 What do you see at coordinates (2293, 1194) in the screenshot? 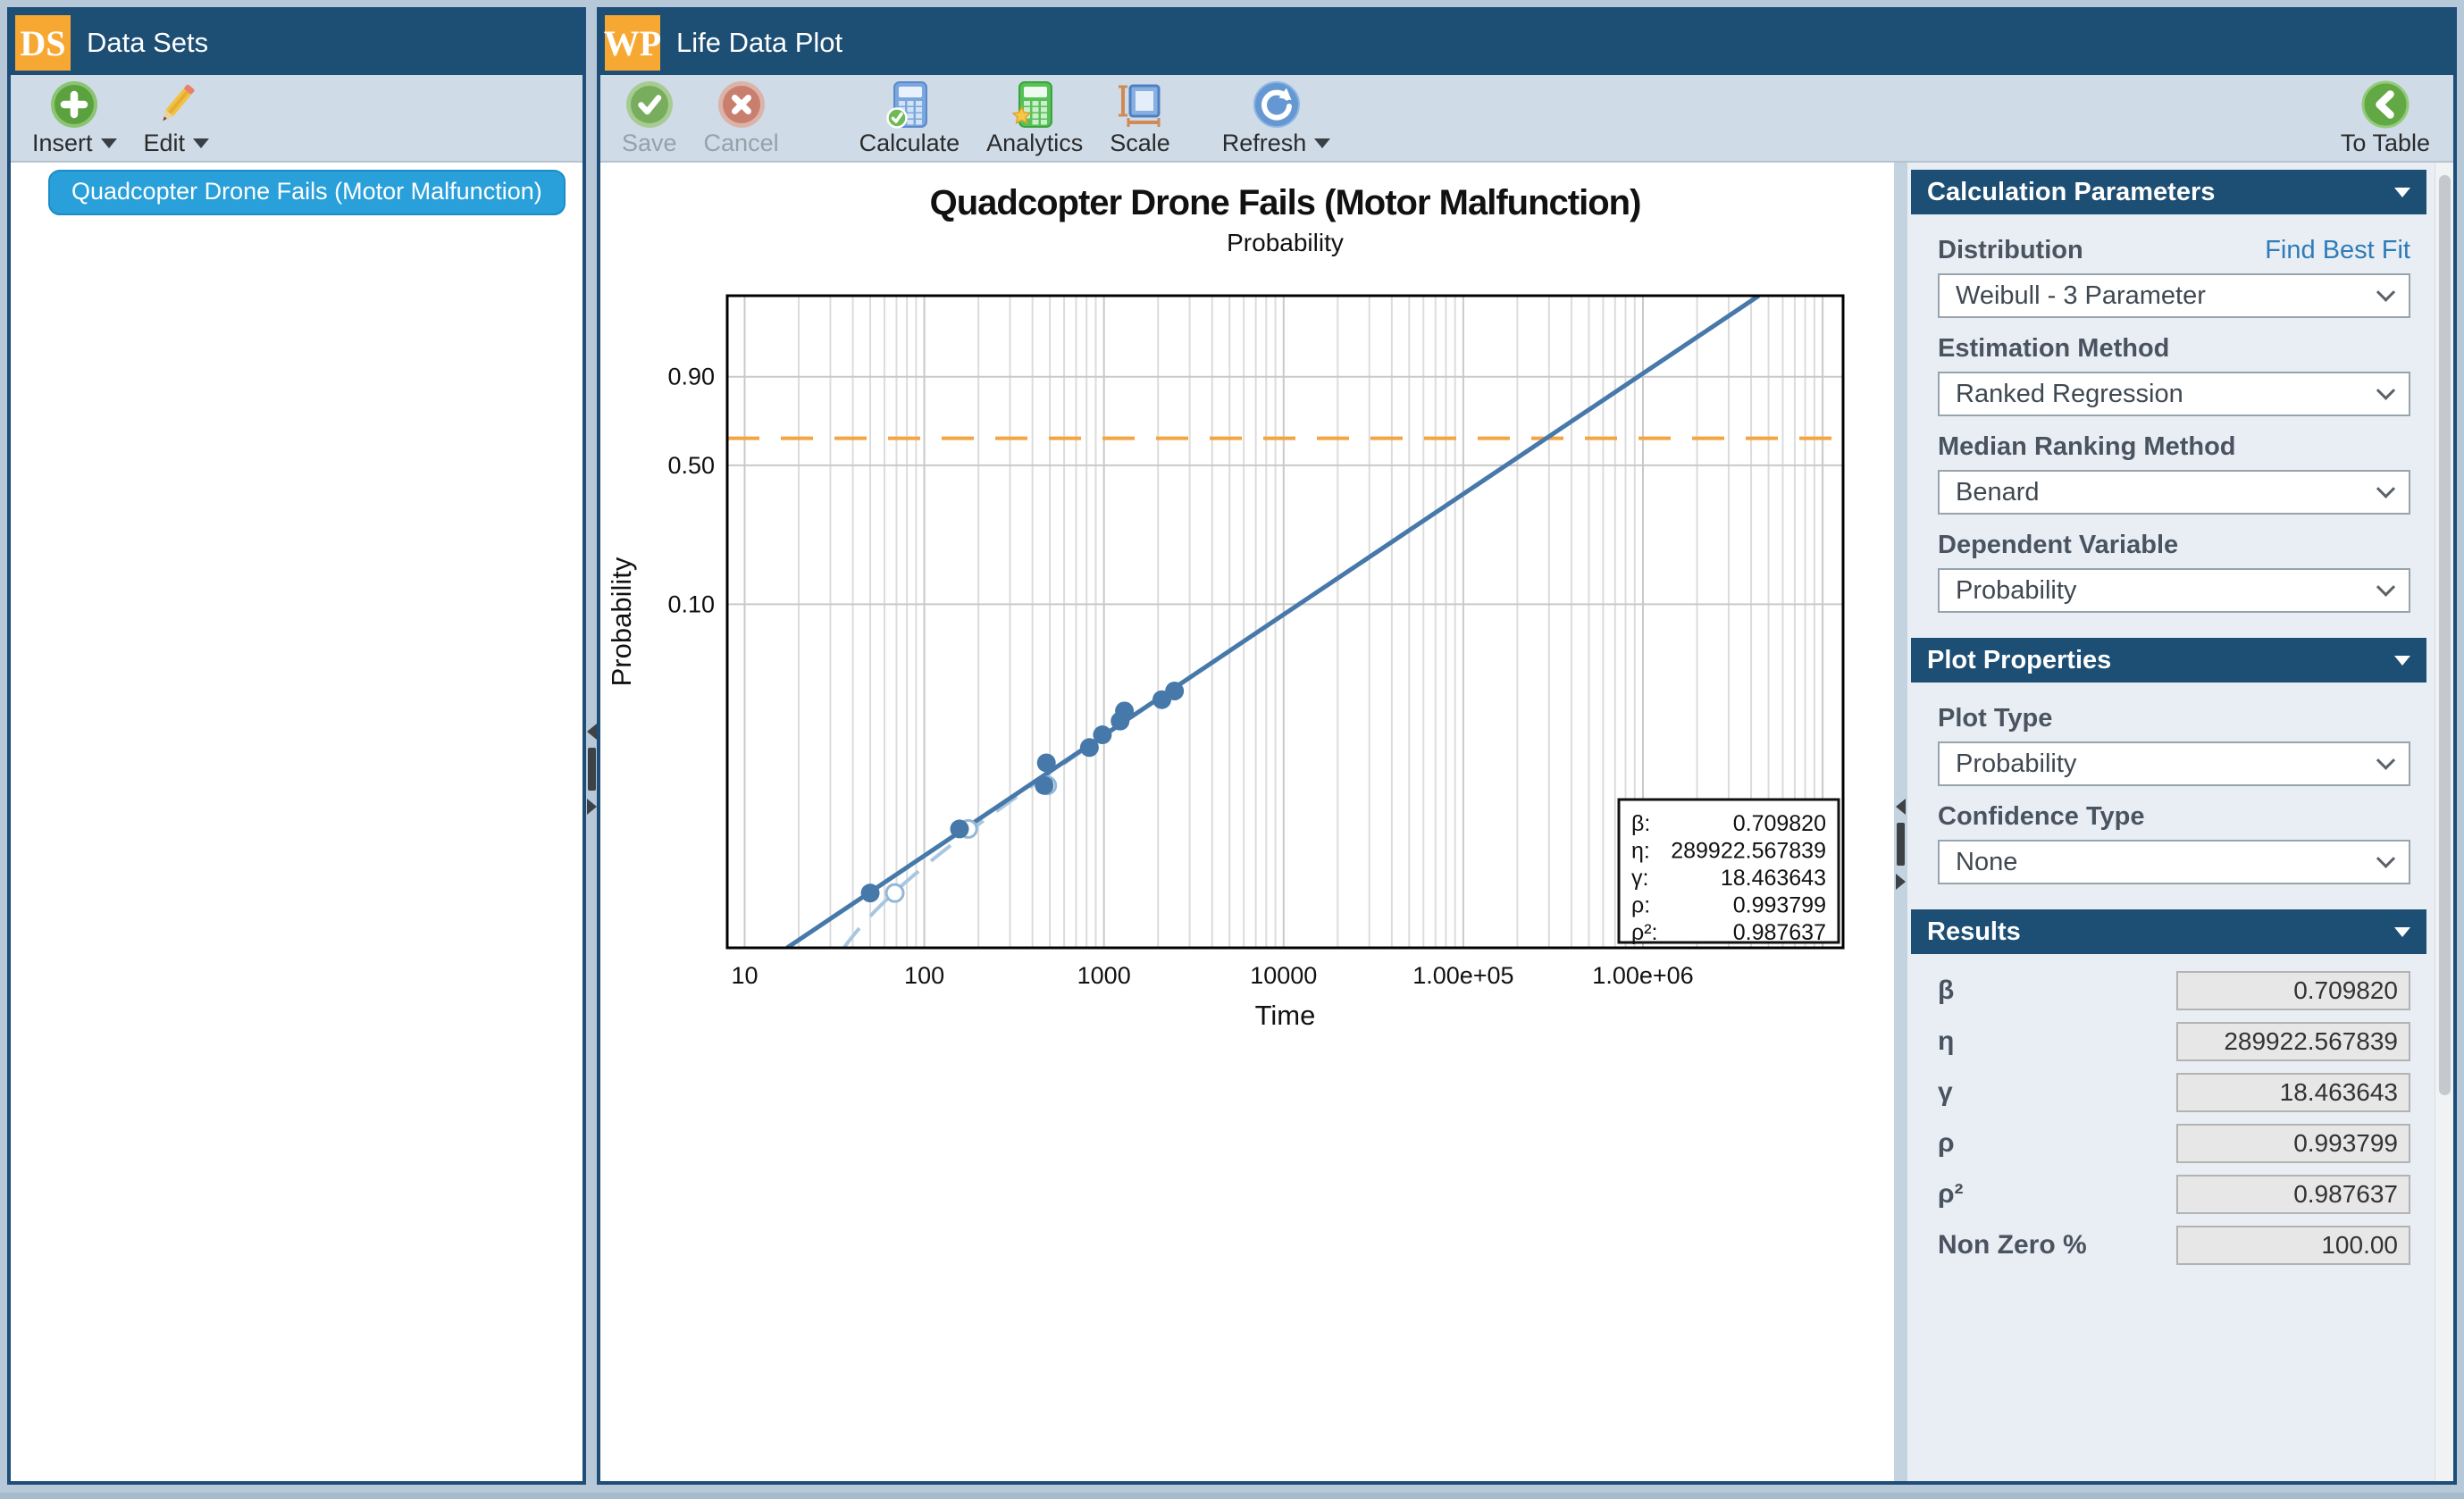
I see `rho-squared-value: 0.987637` at bounding box center [2293, 1194].